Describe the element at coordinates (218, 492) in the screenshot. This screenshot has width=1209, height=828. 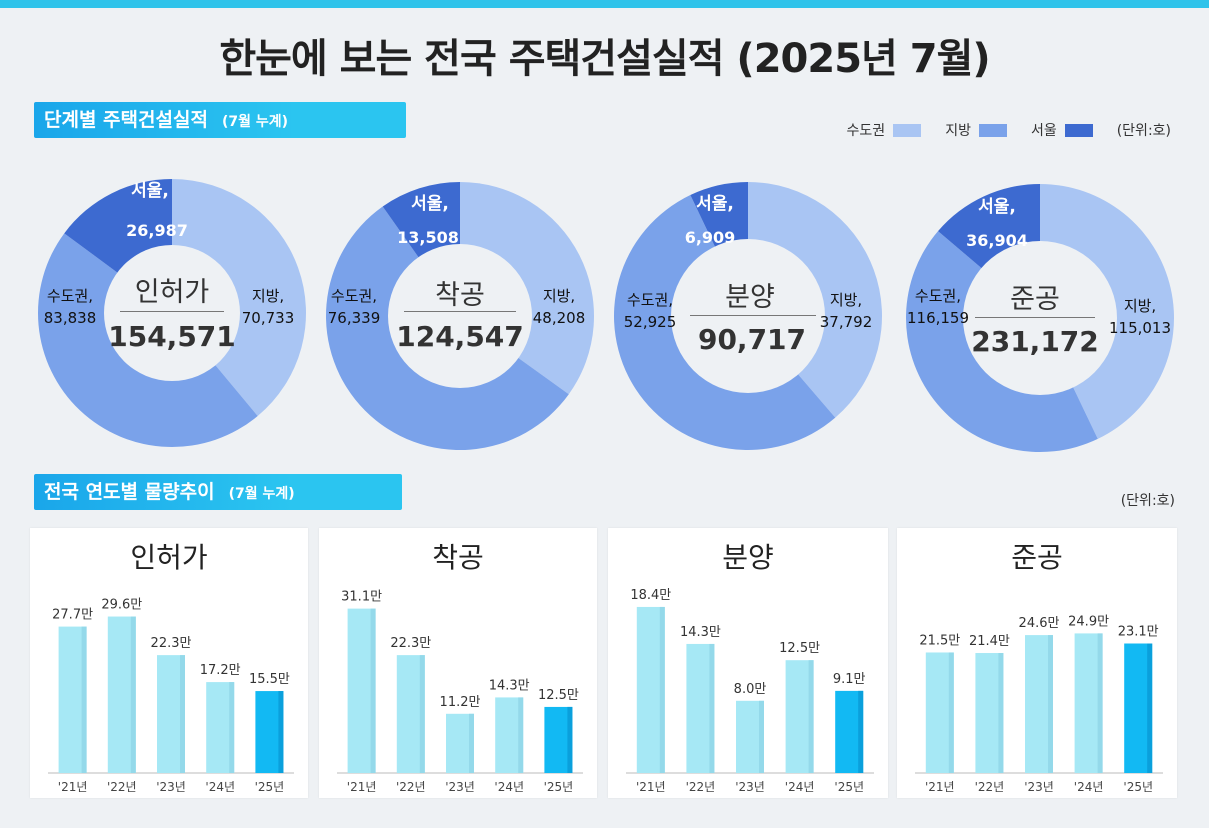
I see `section-banner-yearly: 전국 연도별 물량추이 (7월 누계)` at that location.